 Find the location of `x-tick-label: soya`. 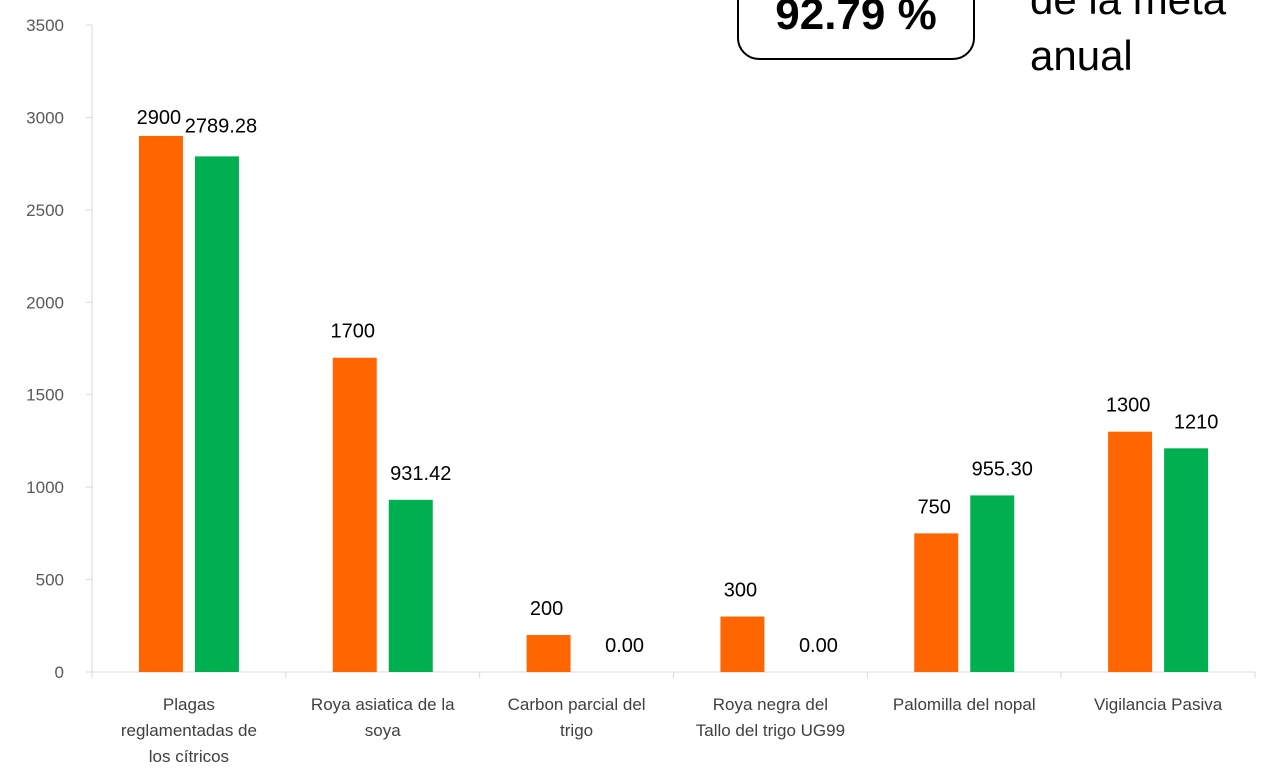

x-tick-label: soya is located at coordinates (383, 730).